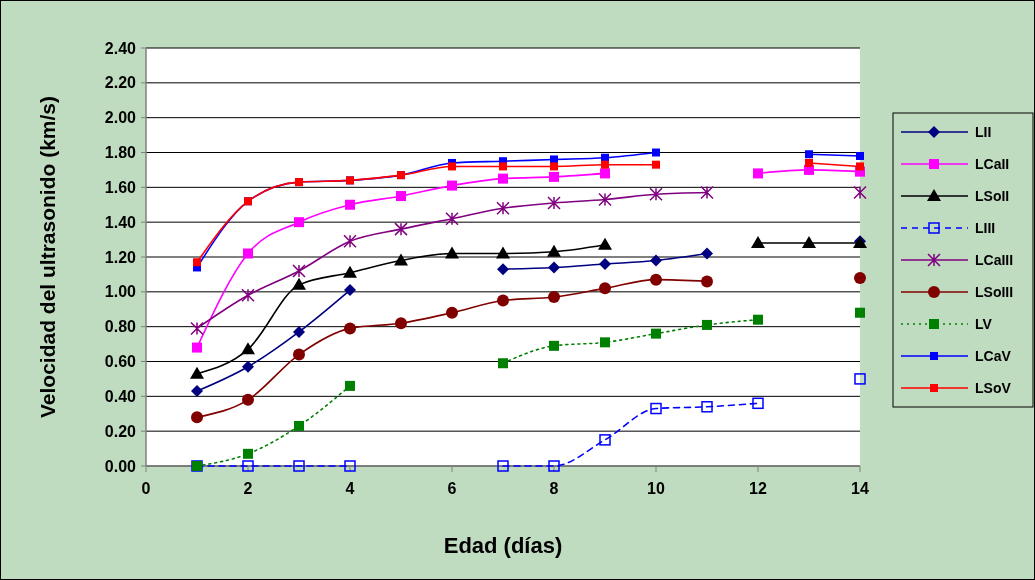  I want to click on y-tick-label: 0.20, so click(120, 431).